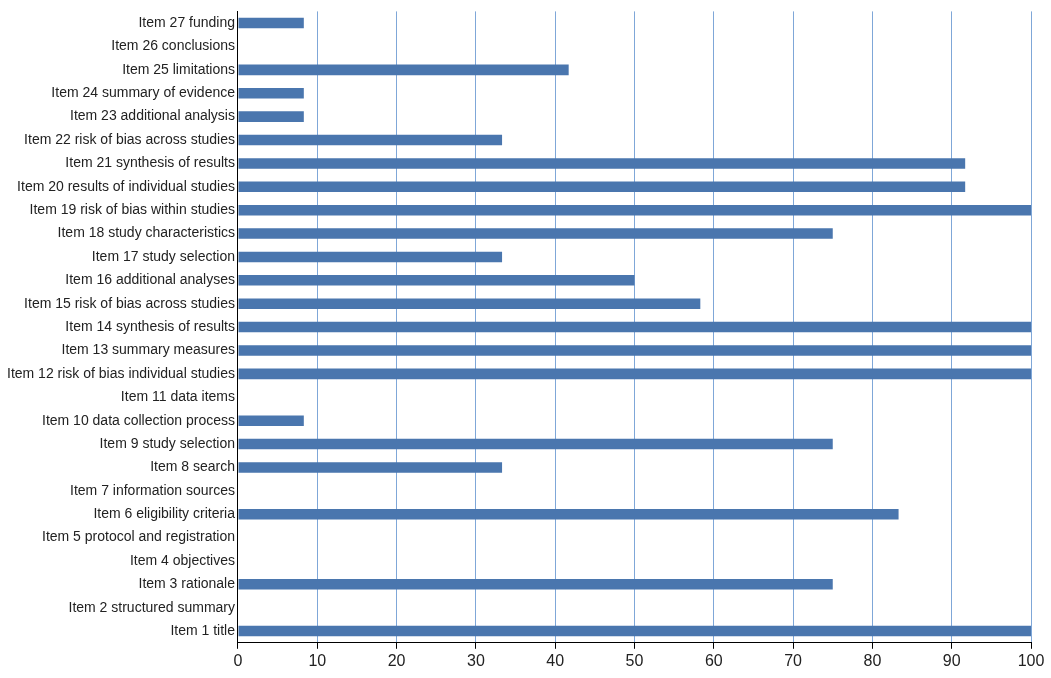 This screenshot has width=1051, height=678. What do you see at coordinates (150, 279) in the screenshot?
I see `y-tick-label: Item 16 additional analyses` at bounding box center [150, 279].